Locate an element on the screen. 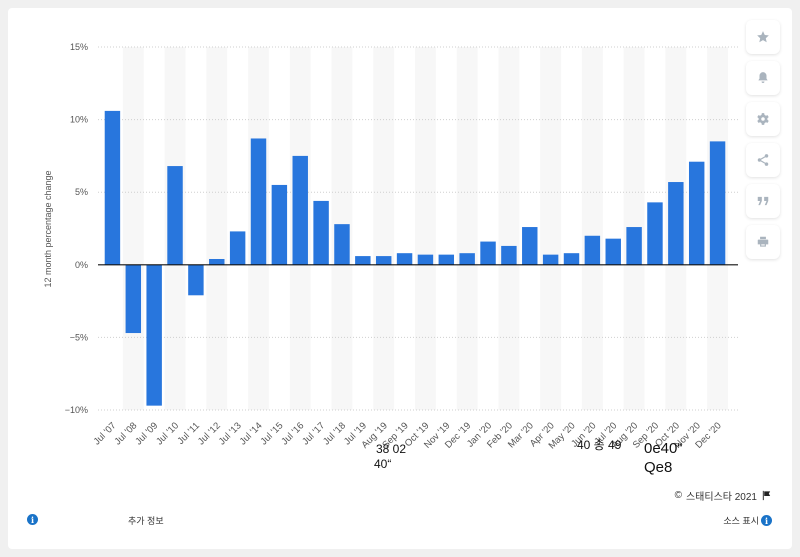 Image resolution: width=800 pixels, height=557 pixels. print-icon is located at coordinates (763, 241).